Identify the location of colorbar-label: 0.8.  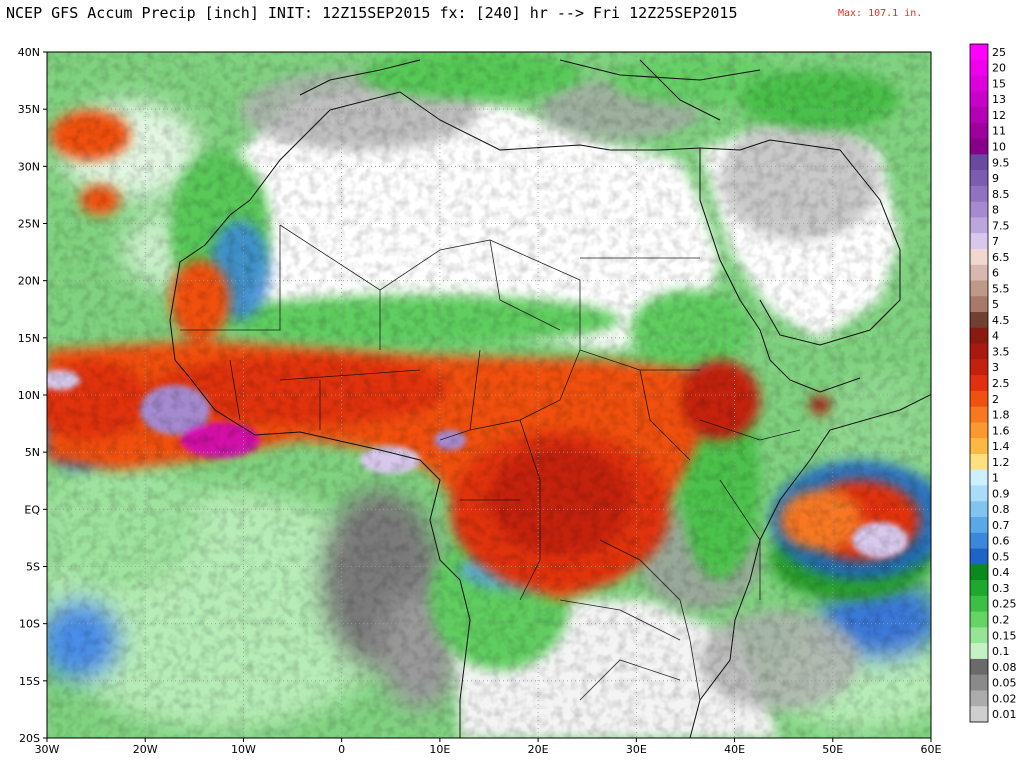
(1001, 509).